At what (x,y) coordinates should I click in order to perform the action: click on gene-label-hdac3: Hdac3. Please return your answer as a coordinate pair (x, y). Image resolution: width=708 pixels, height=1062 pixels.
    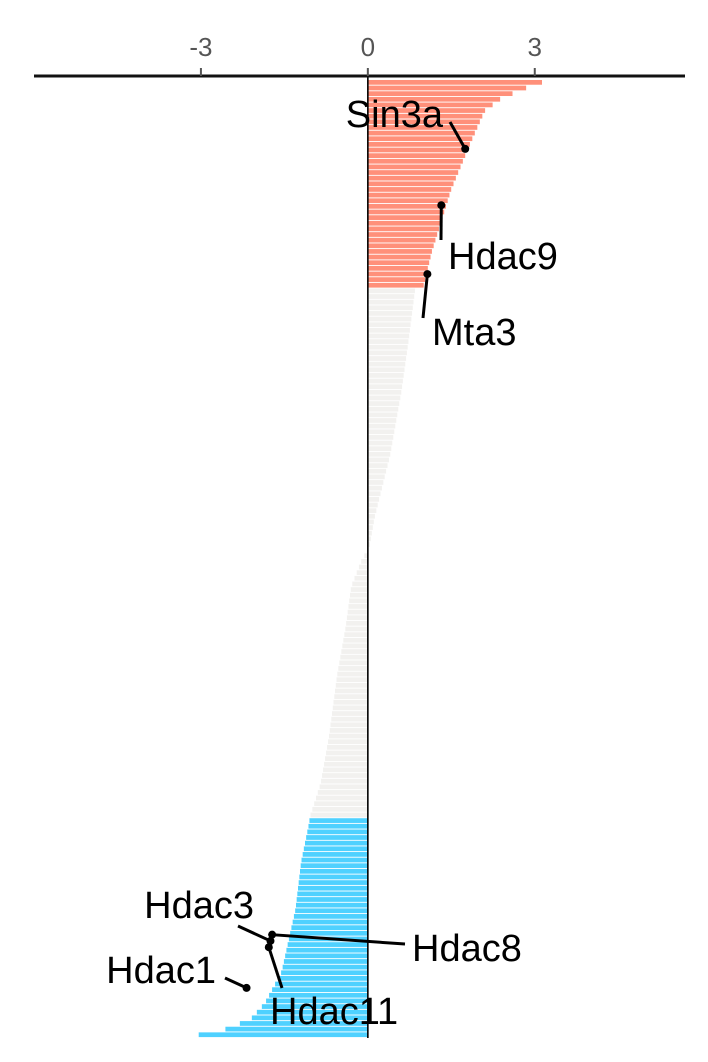
    Looking at the image, I should click on (199, 906).